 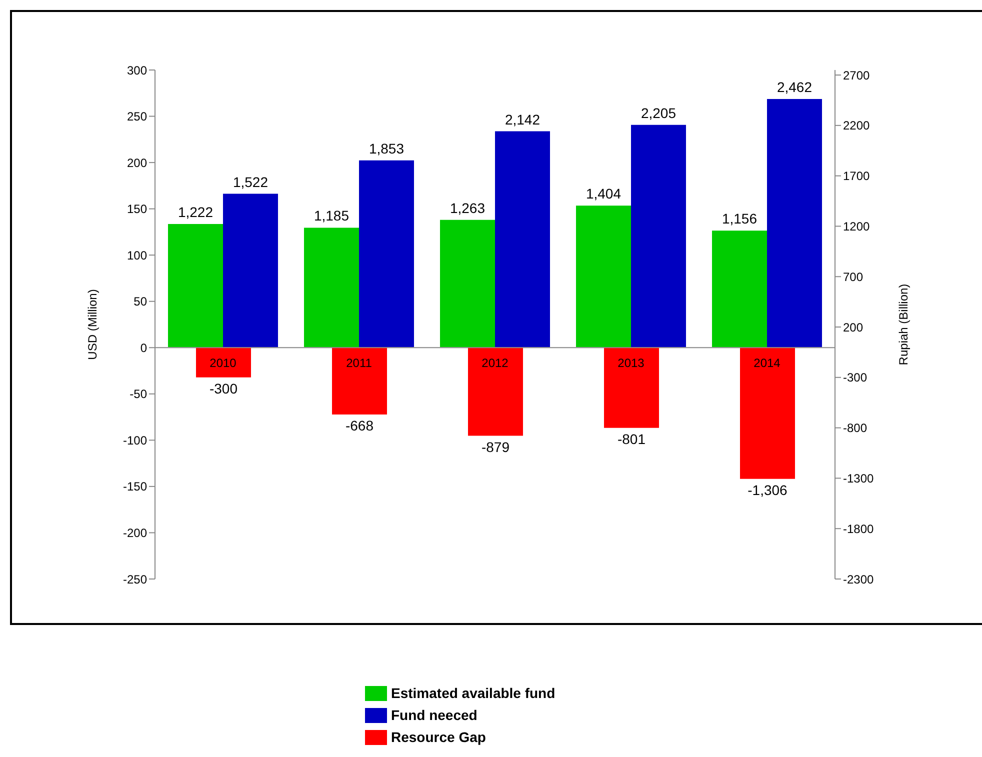 I want to click on y-tick-label: 150, so click(x=137, y=209).